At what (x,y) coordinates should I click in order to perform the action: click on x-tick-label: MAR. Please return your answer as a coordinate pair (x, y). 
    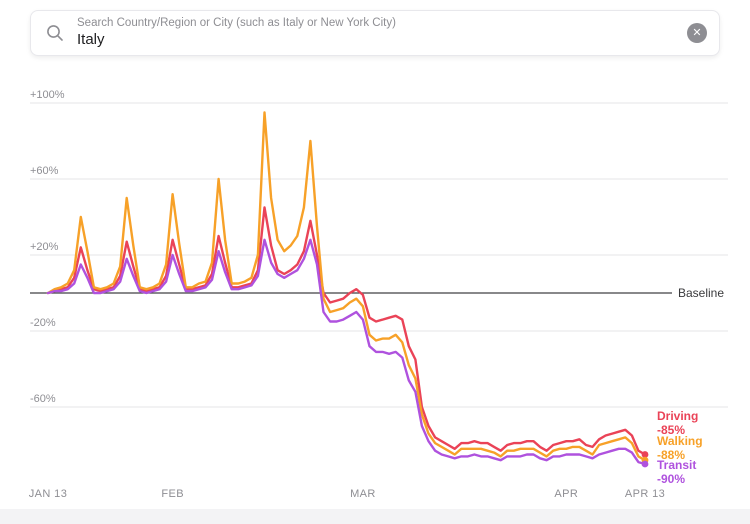
    Looking at the image, I should click on (363, 494).